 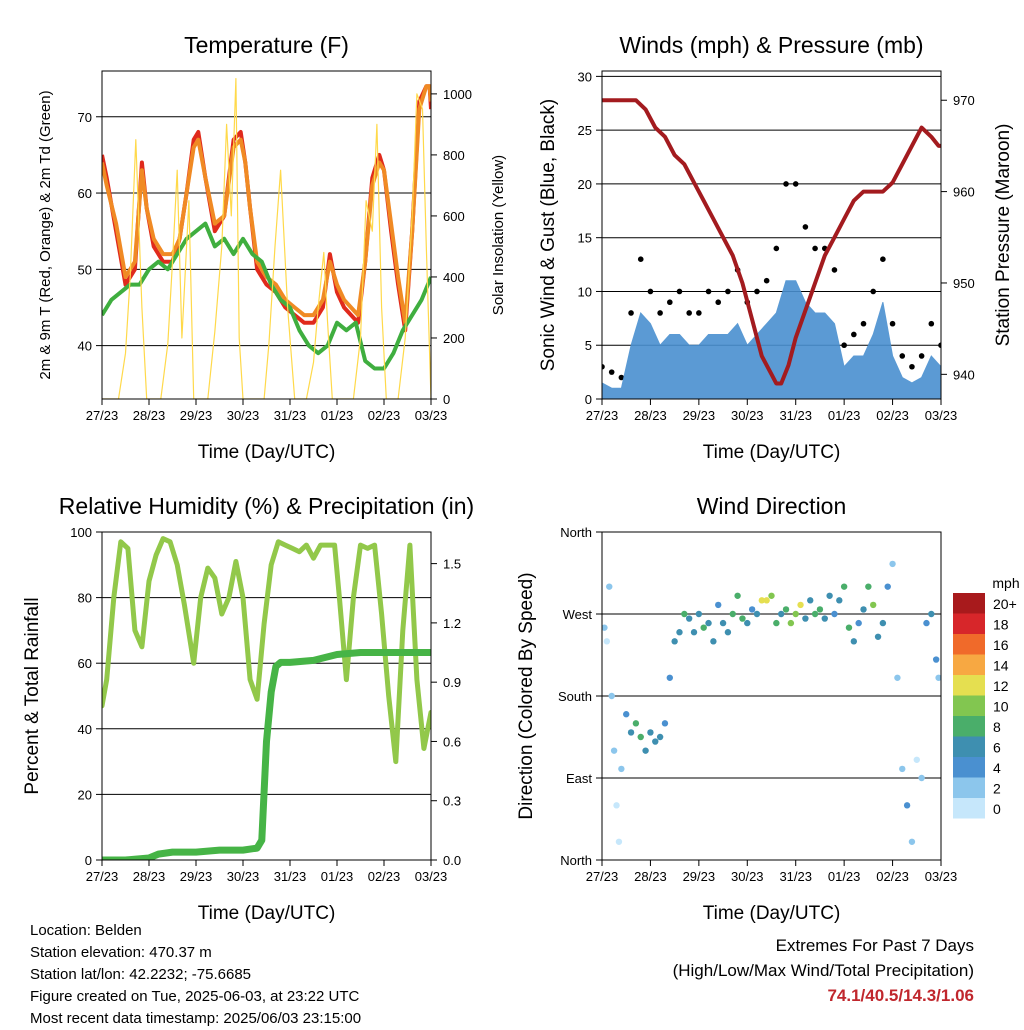 I want to click on y-tick-label: 20, so click(x=85, y=794).